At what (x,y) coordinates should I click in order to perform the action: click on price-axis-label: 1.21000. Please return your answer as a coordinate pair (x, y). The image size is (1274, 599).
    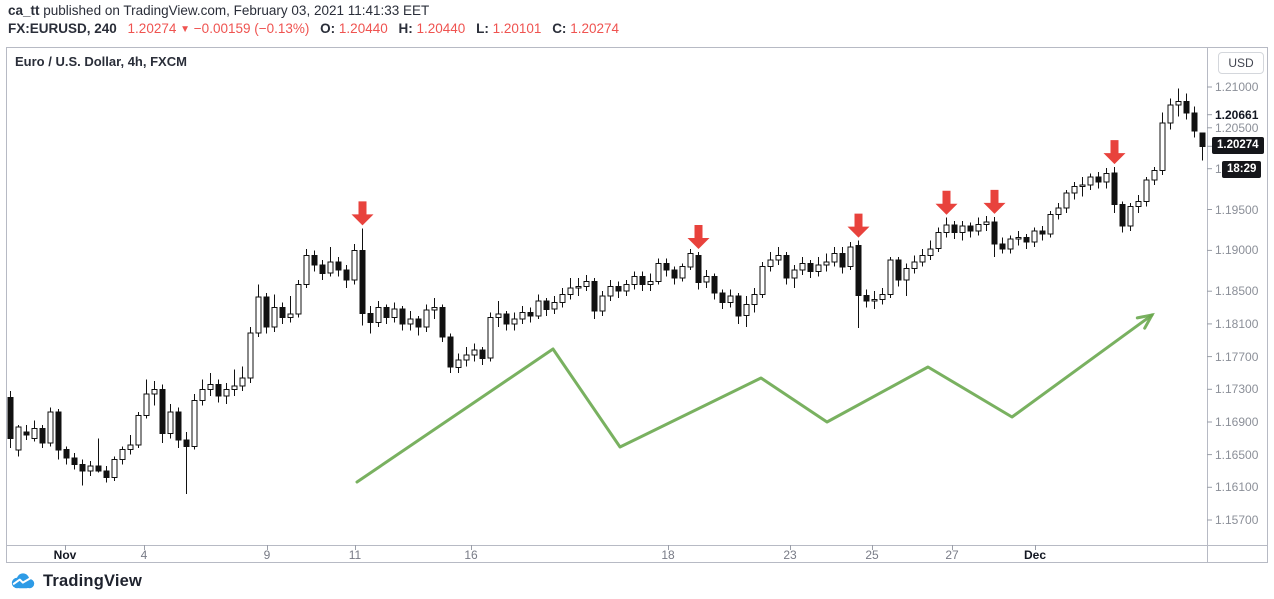
    Looking at the image, I should click on (1237, 87).